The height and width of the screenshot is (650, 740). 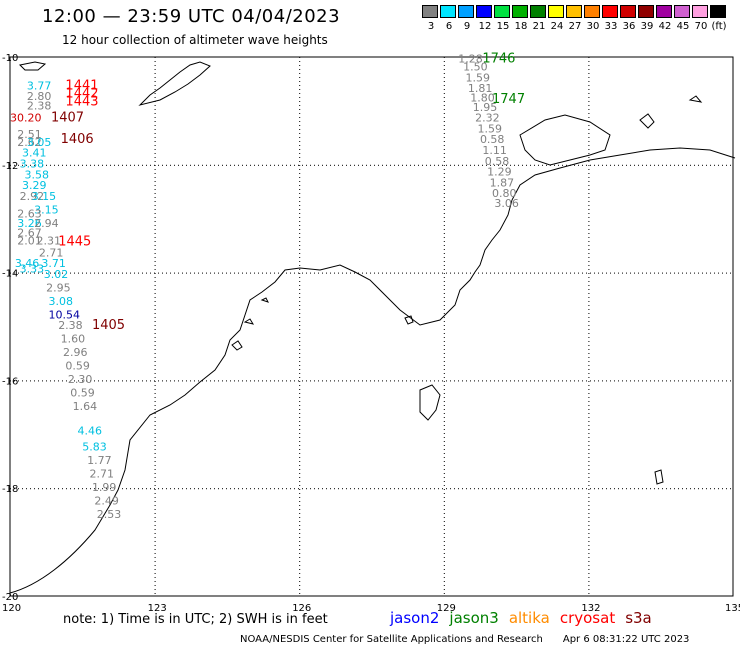 I want to click on wave-height-value: 2.95, so click(x=58, y=287).